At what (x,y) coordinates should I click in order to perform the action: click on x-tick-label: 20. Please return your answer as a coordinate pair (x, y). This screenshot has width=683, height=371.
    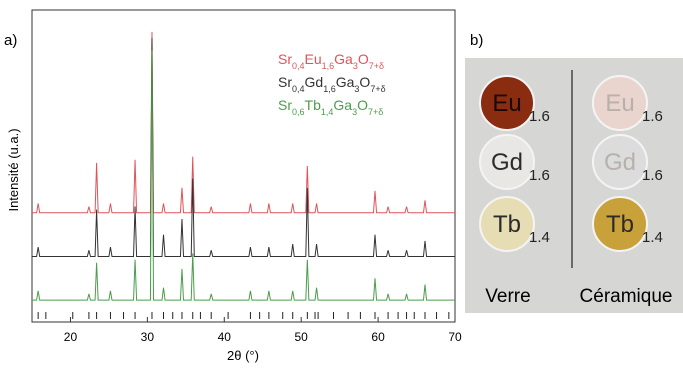
    Looking at the image, I should click on (71, 337).